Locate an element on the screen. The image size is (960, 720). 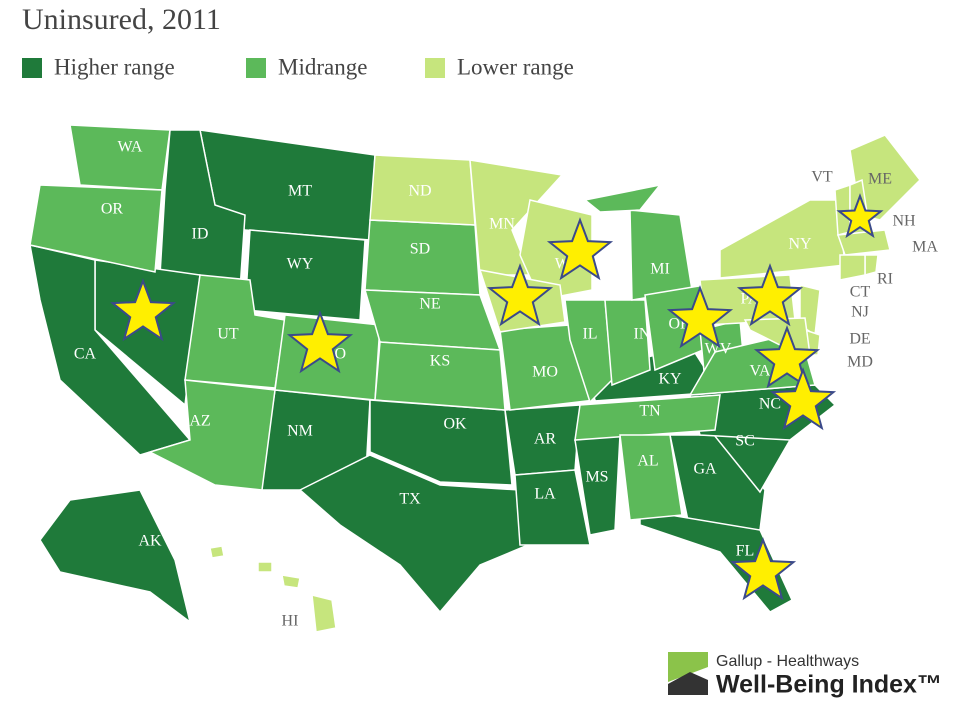
state-label: NY is located at coordinates (800, 244).